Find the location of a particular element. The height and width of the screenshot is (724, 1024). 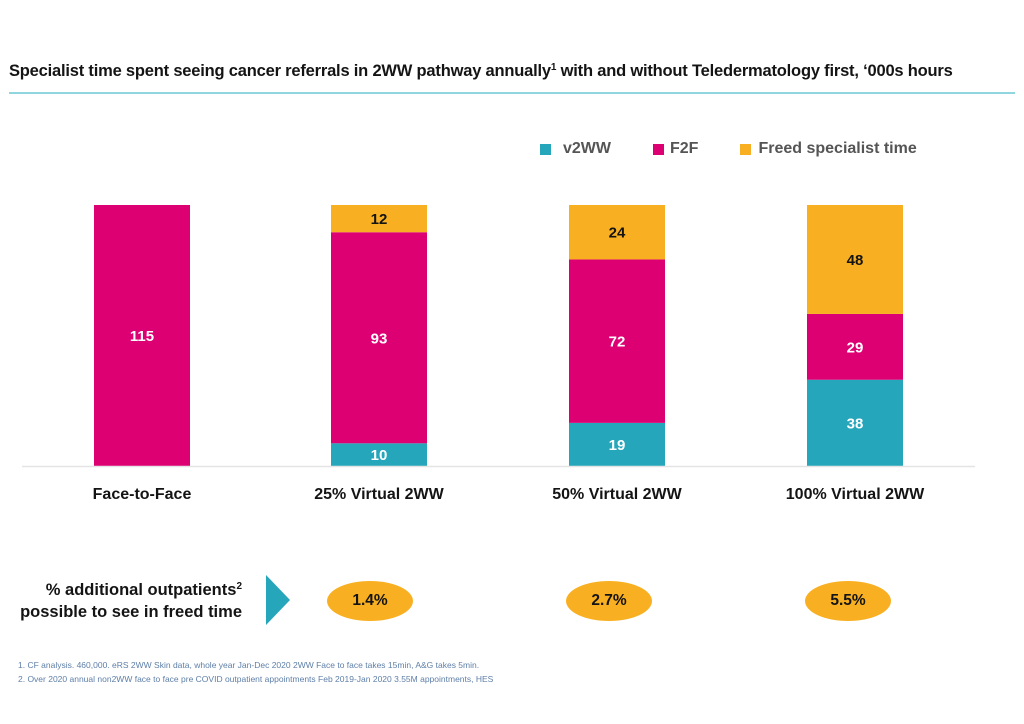

bar-segment-f2f-100-virtual-2ww is located at coordinates (855, 346).